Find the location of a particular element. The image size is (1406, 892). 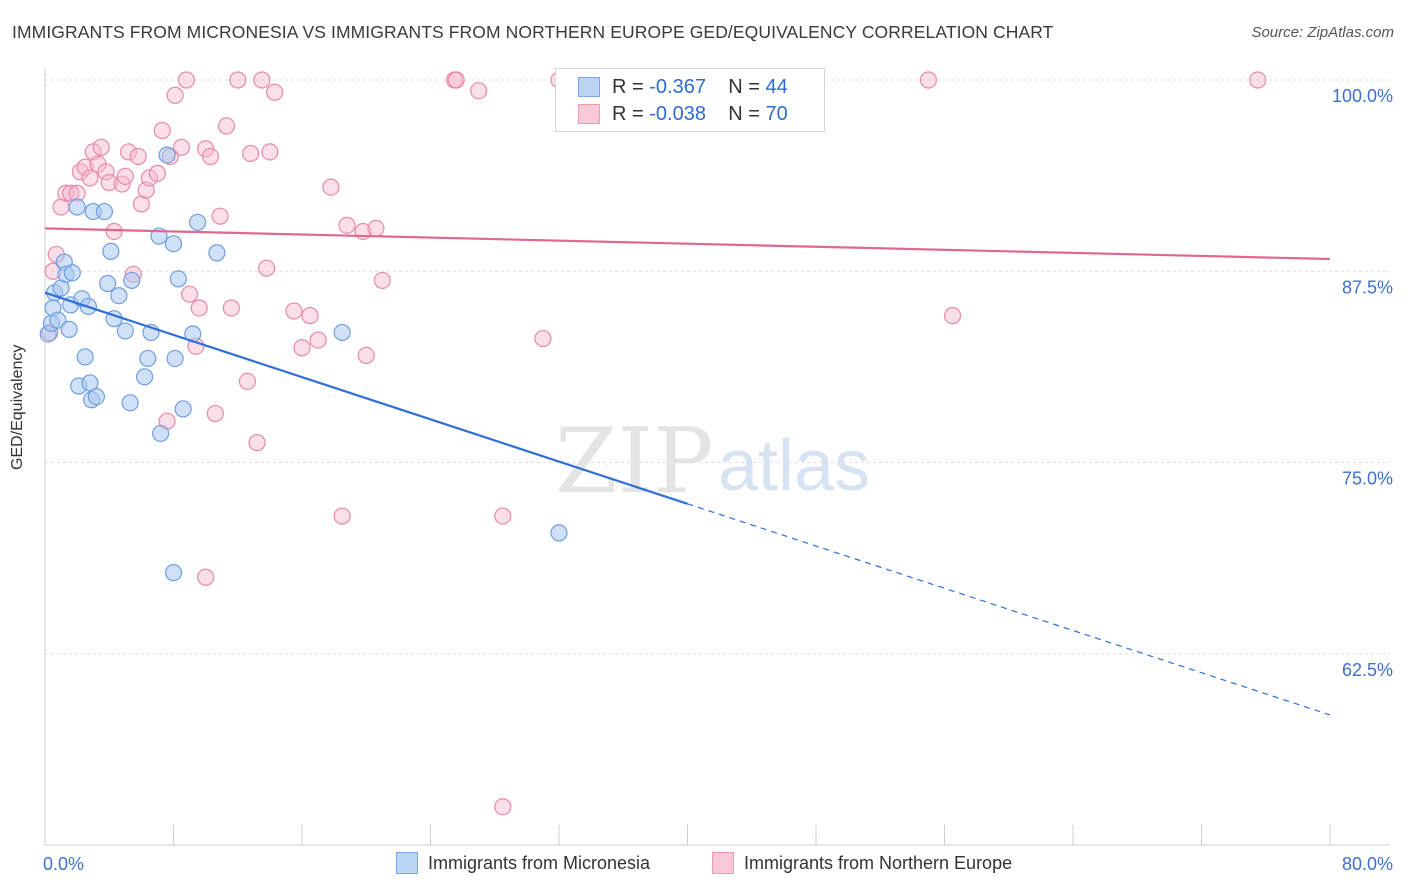

legend-swatch-micronesia is located at coordinates (407, 863).